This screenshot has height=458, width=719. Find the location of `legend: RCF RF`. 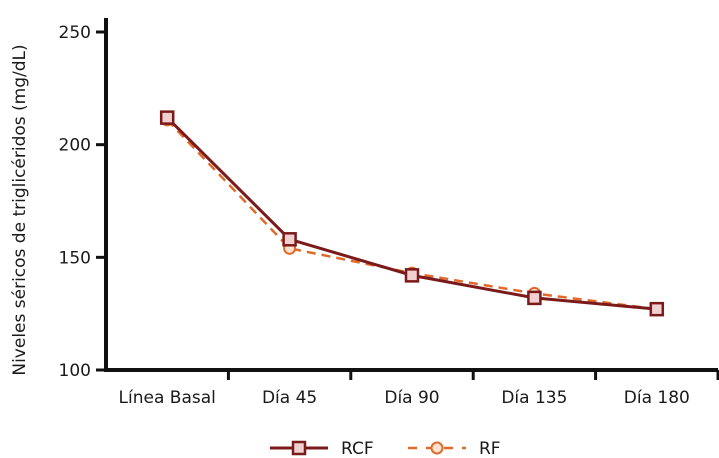

legend: RCF RF is located at coordinates (385, 448).